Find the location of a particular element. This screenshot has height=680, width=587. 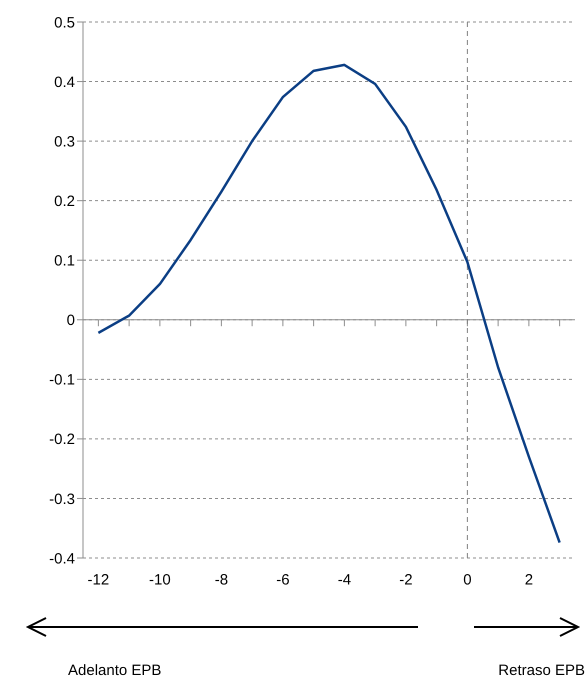

x-tick-label: -8 is located at coordinates (221, 580).